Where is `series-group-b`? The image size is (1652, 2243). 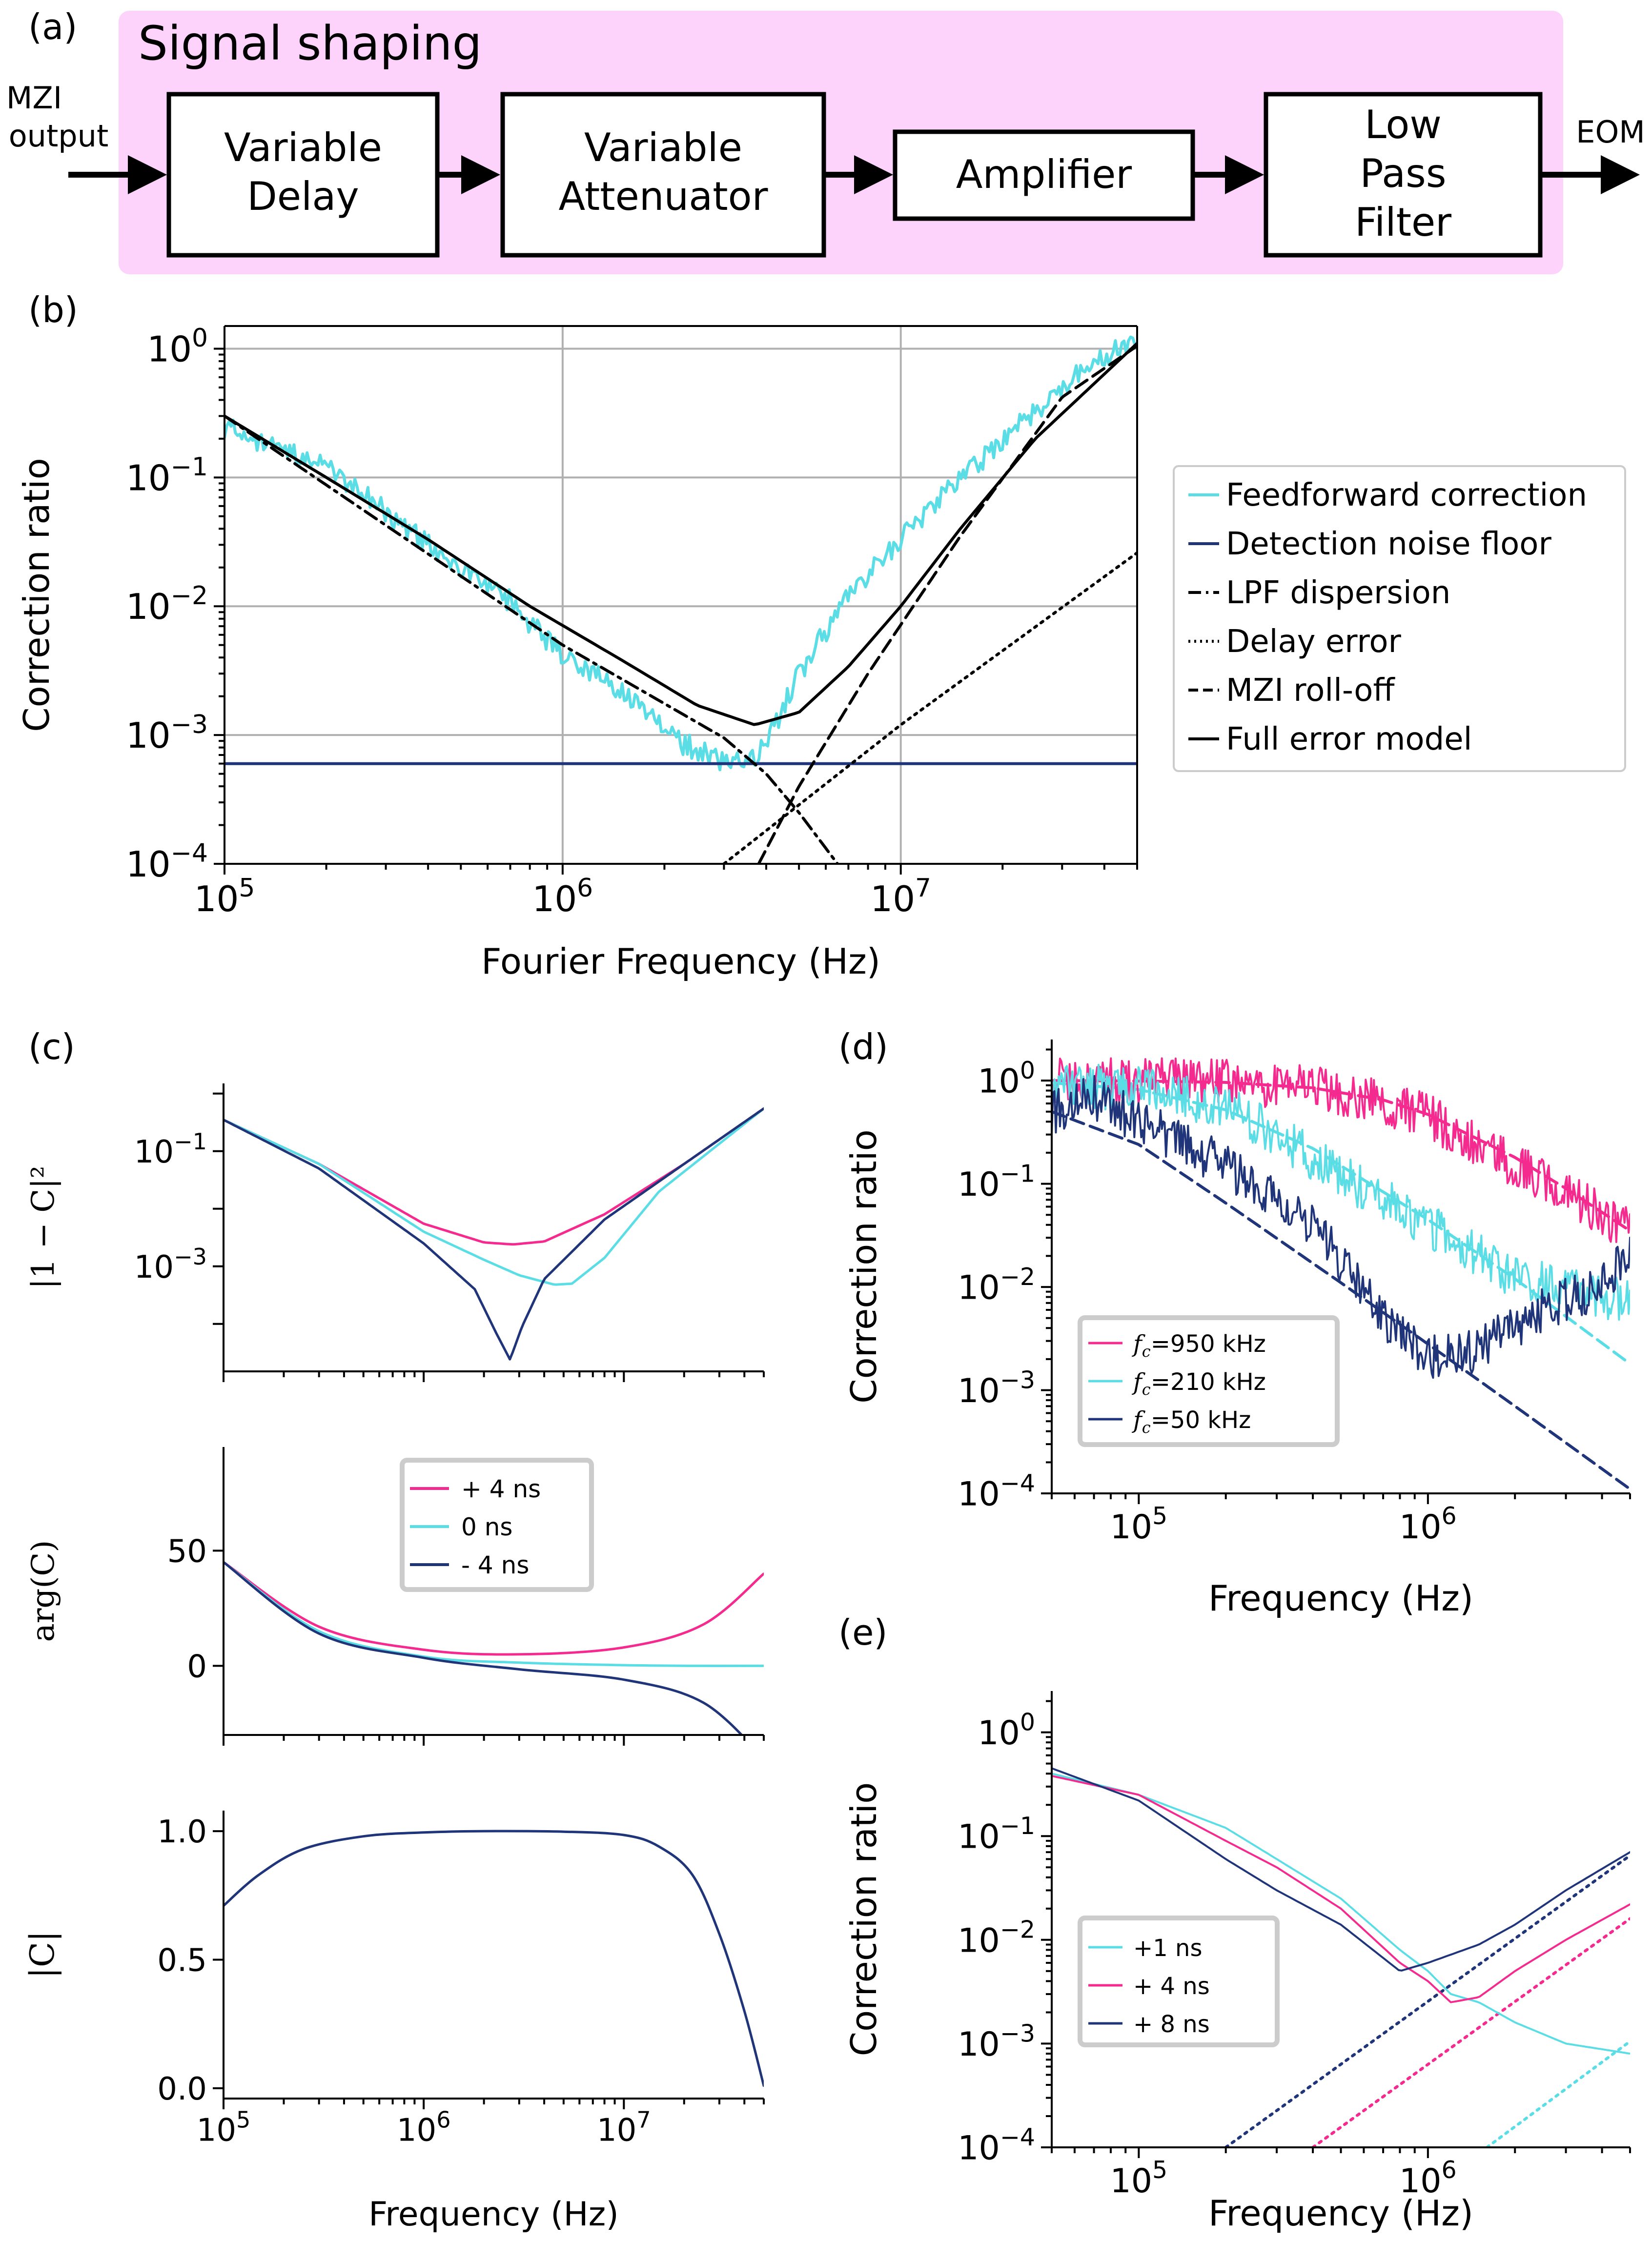 series-group-b is located at coordinates (680, 599).